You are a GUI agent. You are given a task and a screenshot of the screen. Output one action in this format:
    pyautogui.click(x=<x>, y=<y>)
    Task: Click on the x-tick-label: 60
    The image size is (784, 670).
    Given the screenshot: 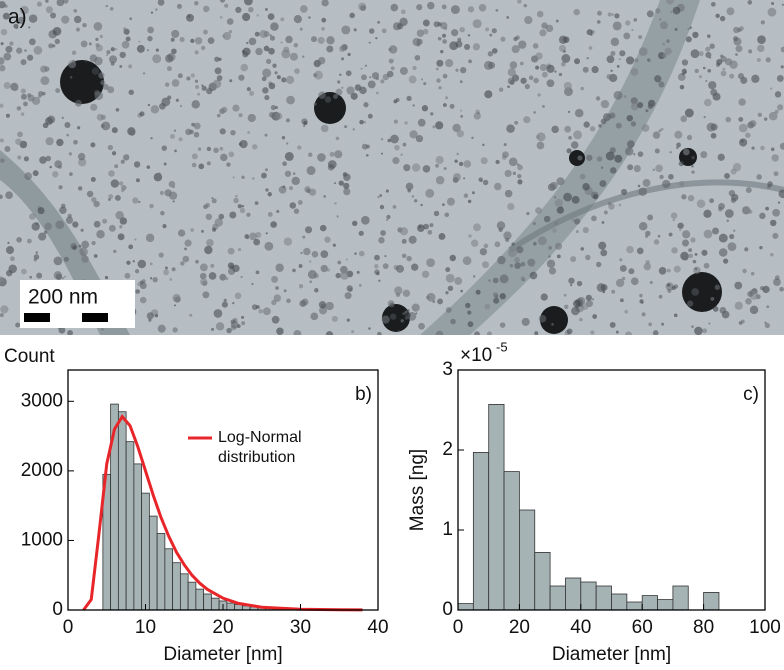 What is the action you would take?
    pyautogui.click(x=642, y=627)
    